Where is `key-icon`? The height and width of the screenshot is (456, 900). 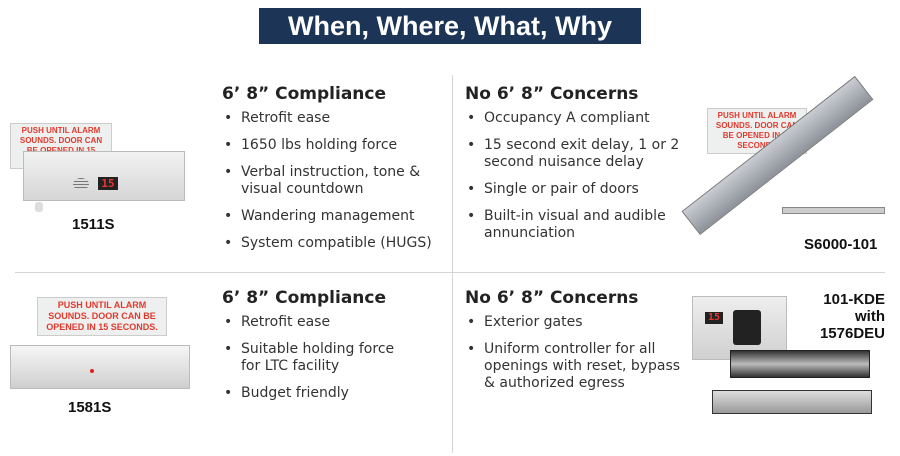
key-icon is located at coordinates (39, 207).